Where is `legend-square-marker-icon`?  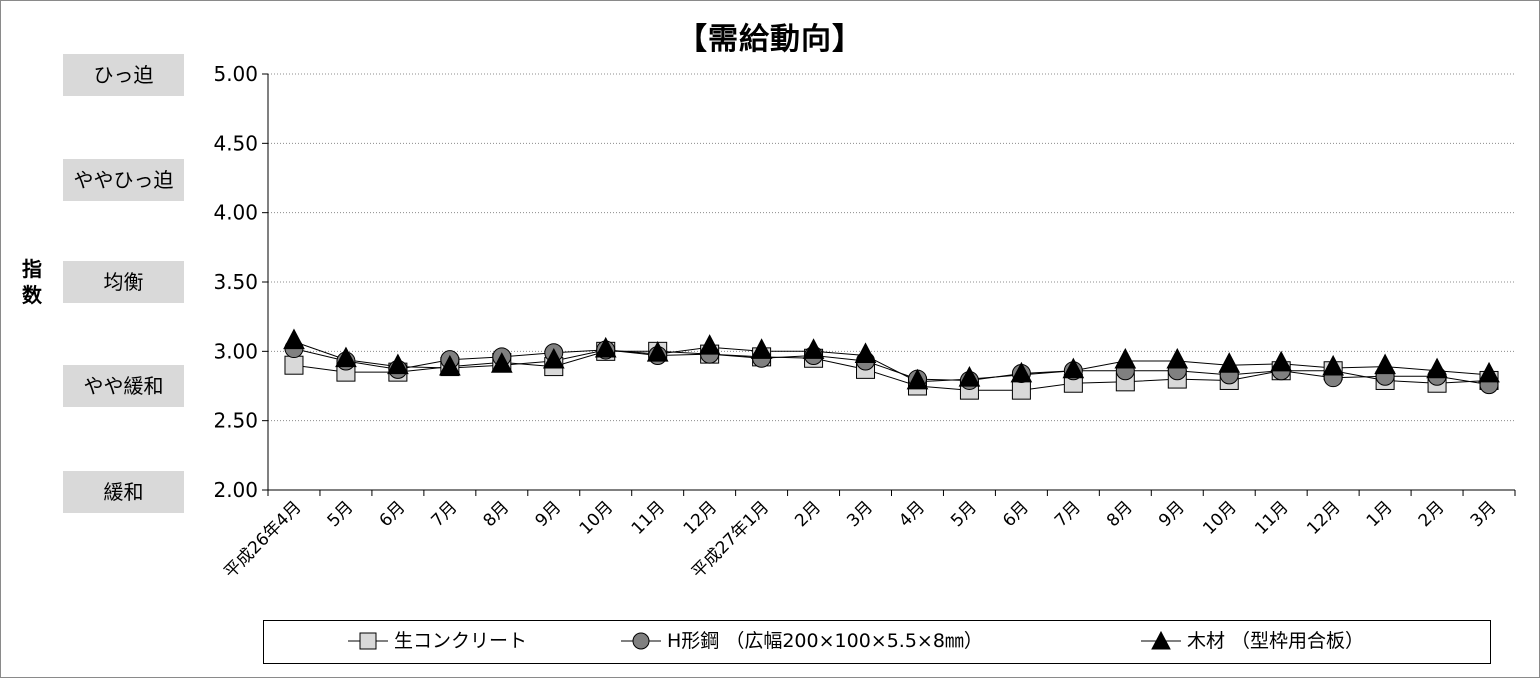 legend-square-marker-icon is located at coordinates (368, 641).